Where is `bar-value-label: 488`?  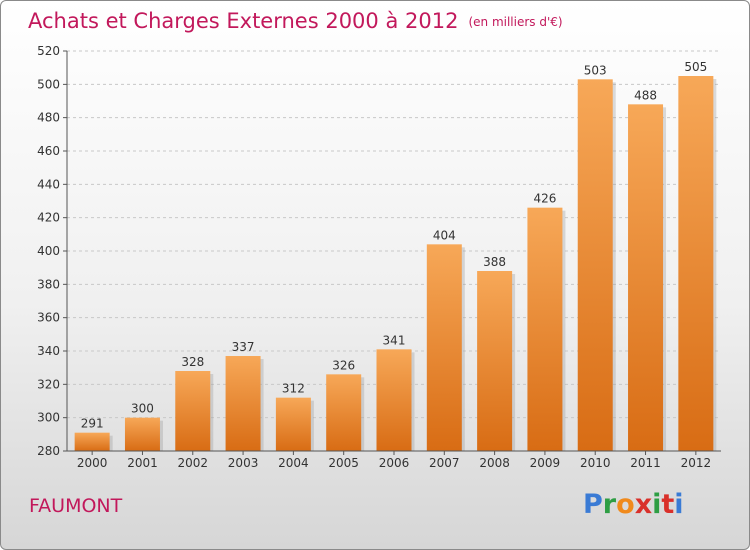
bar-value-label: 488 is located at coordinates (645, 95).